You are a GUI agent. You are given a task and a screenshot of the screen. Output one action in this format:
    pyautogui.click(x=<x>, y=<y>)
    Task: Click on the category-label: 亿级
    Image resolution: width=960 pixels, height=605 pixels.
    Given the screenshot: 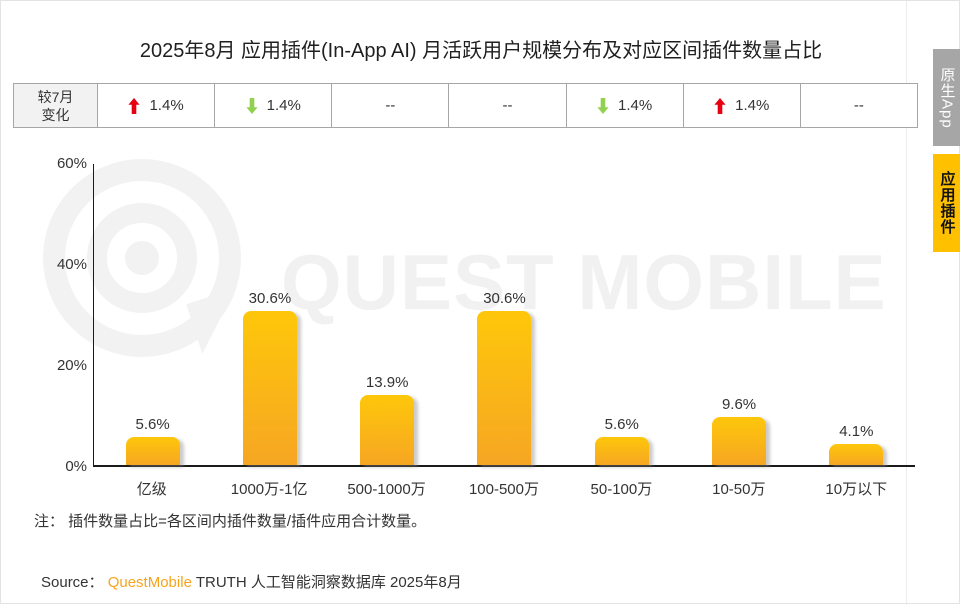 What is the action you would take?
    pyautogui.click(x=151, y=489)
    